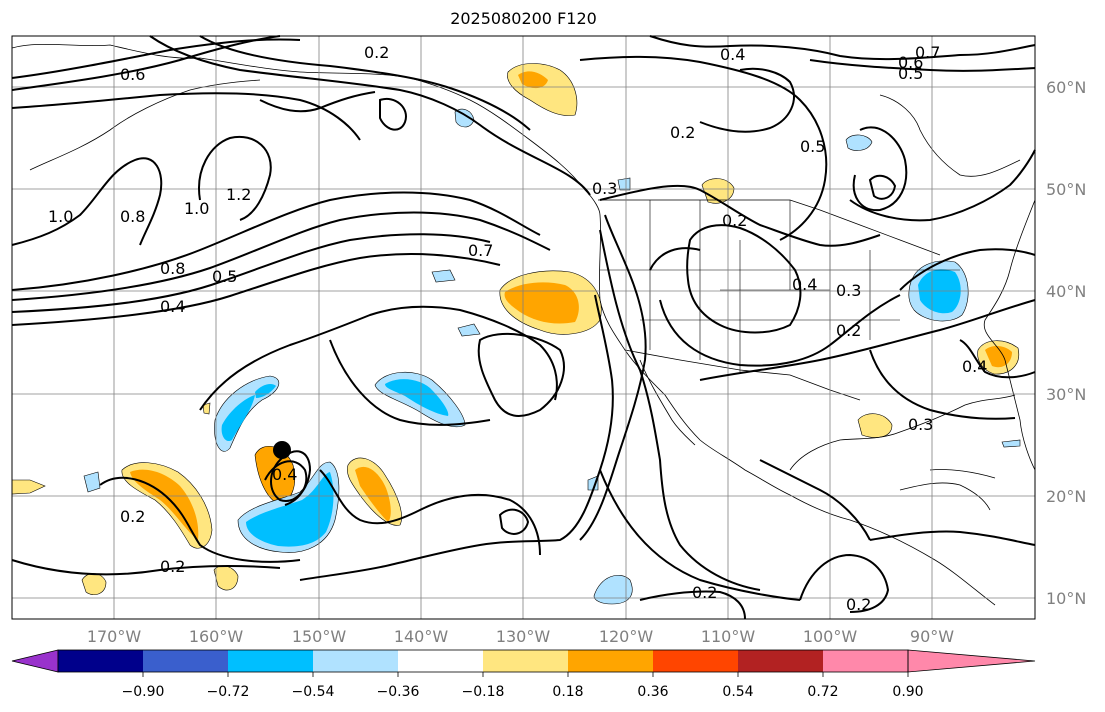 This screenshot has width=1105, height=712. I want to click on lat-label: 10°N, so click(1066, 598).